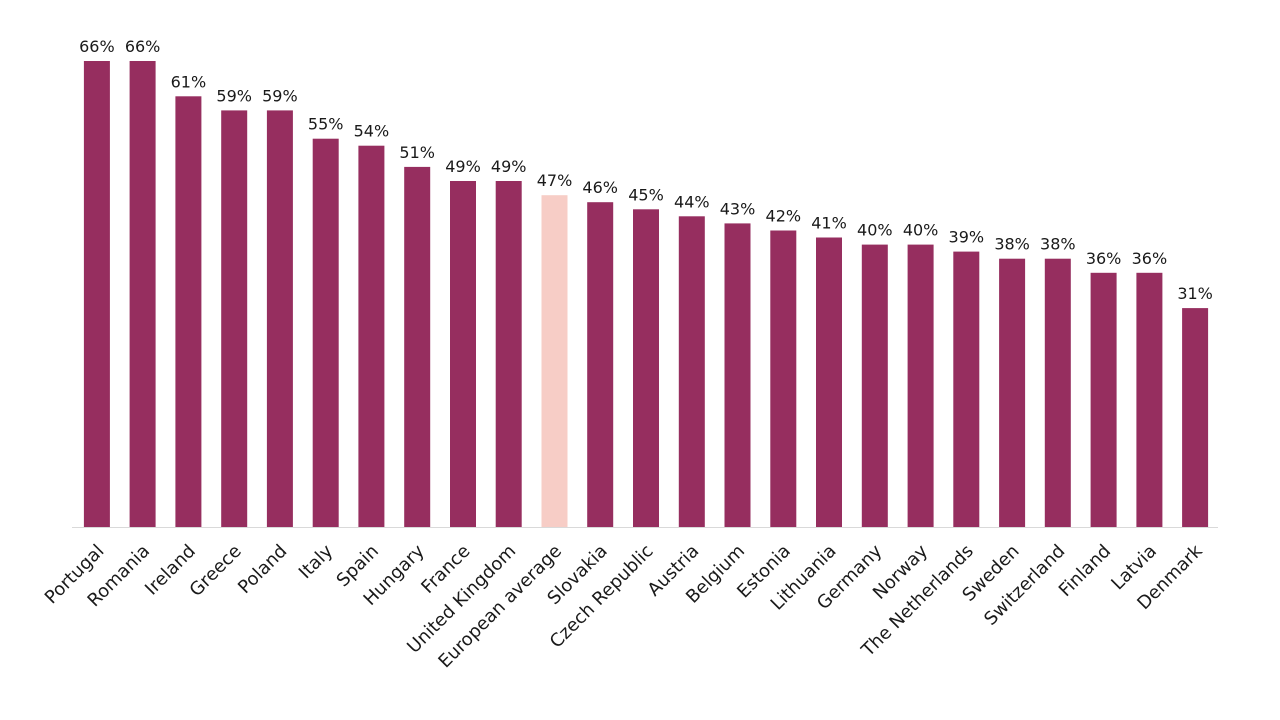 The height and width of the screenshot is (720, 1280). What do you see at coordinates (1058, 244) in the screenshot?
I see `value-label-switzerland: 38%` at bounding box center [1058, 244].